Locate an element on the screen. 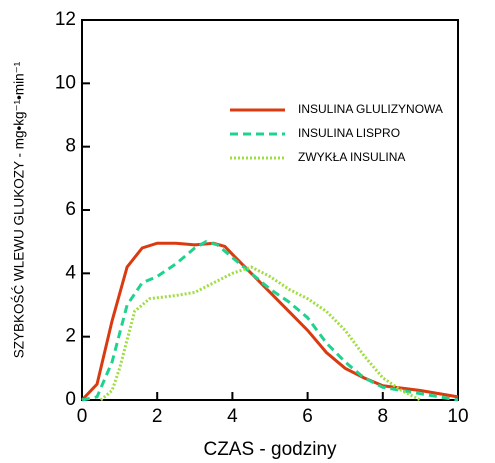 The height and width of the screenshot is (463, 495). y-tick-label: 12 is located at coordinates (65, 19).